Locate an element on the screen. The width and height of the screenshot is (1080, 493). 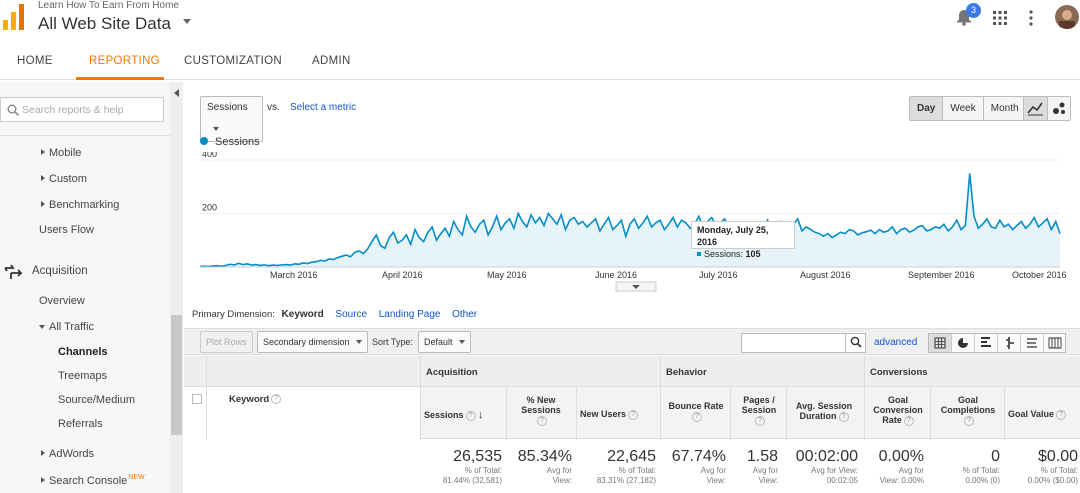
dimension-other: Other is located at coordinates (465, 314).